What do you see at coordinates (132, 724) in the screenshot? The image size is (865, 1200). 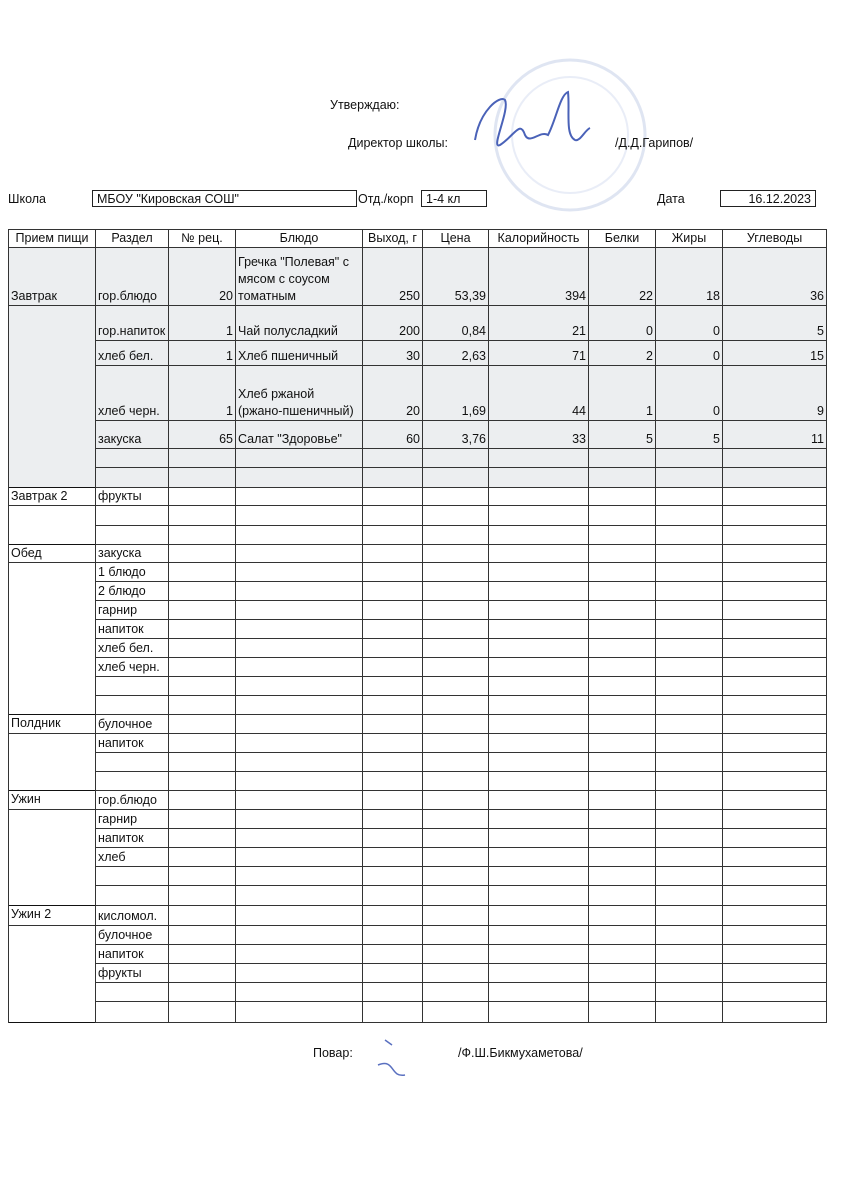 I see `table-cell: булочное` at bounding box center [132, 724].